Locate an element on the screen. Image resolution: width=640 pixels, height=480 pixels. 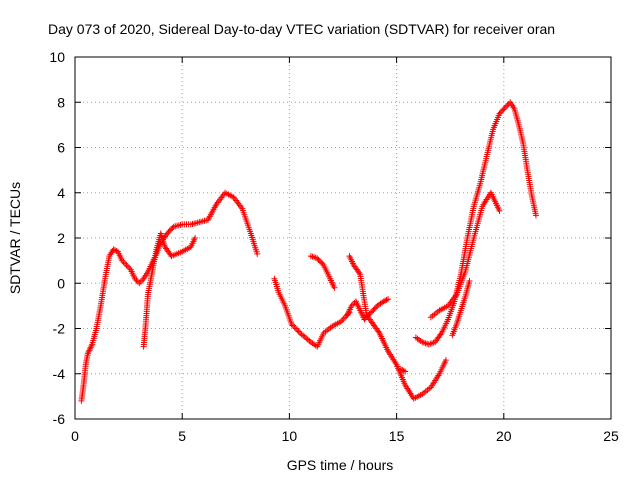
y-tick-label: 4 is located at coordinates (61, 193).